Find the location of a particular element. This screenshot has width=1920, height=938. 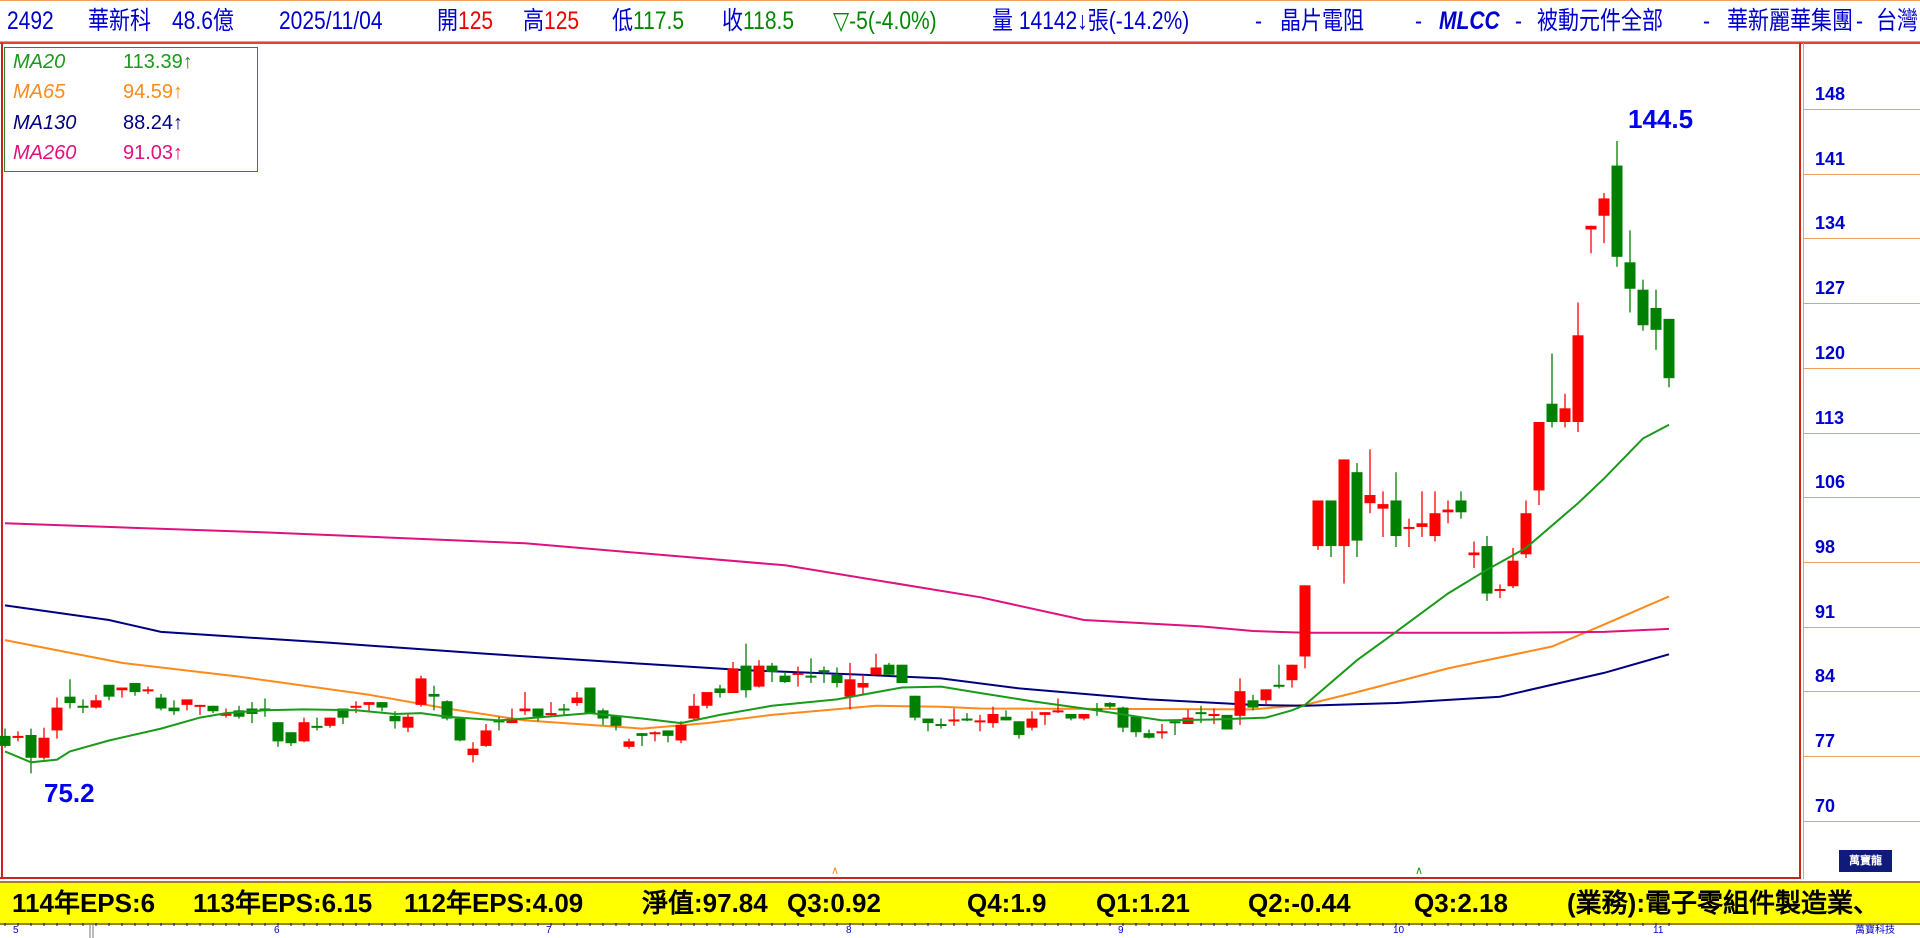

legend-value: 91.03↑ is located at coordinates (153, 153).